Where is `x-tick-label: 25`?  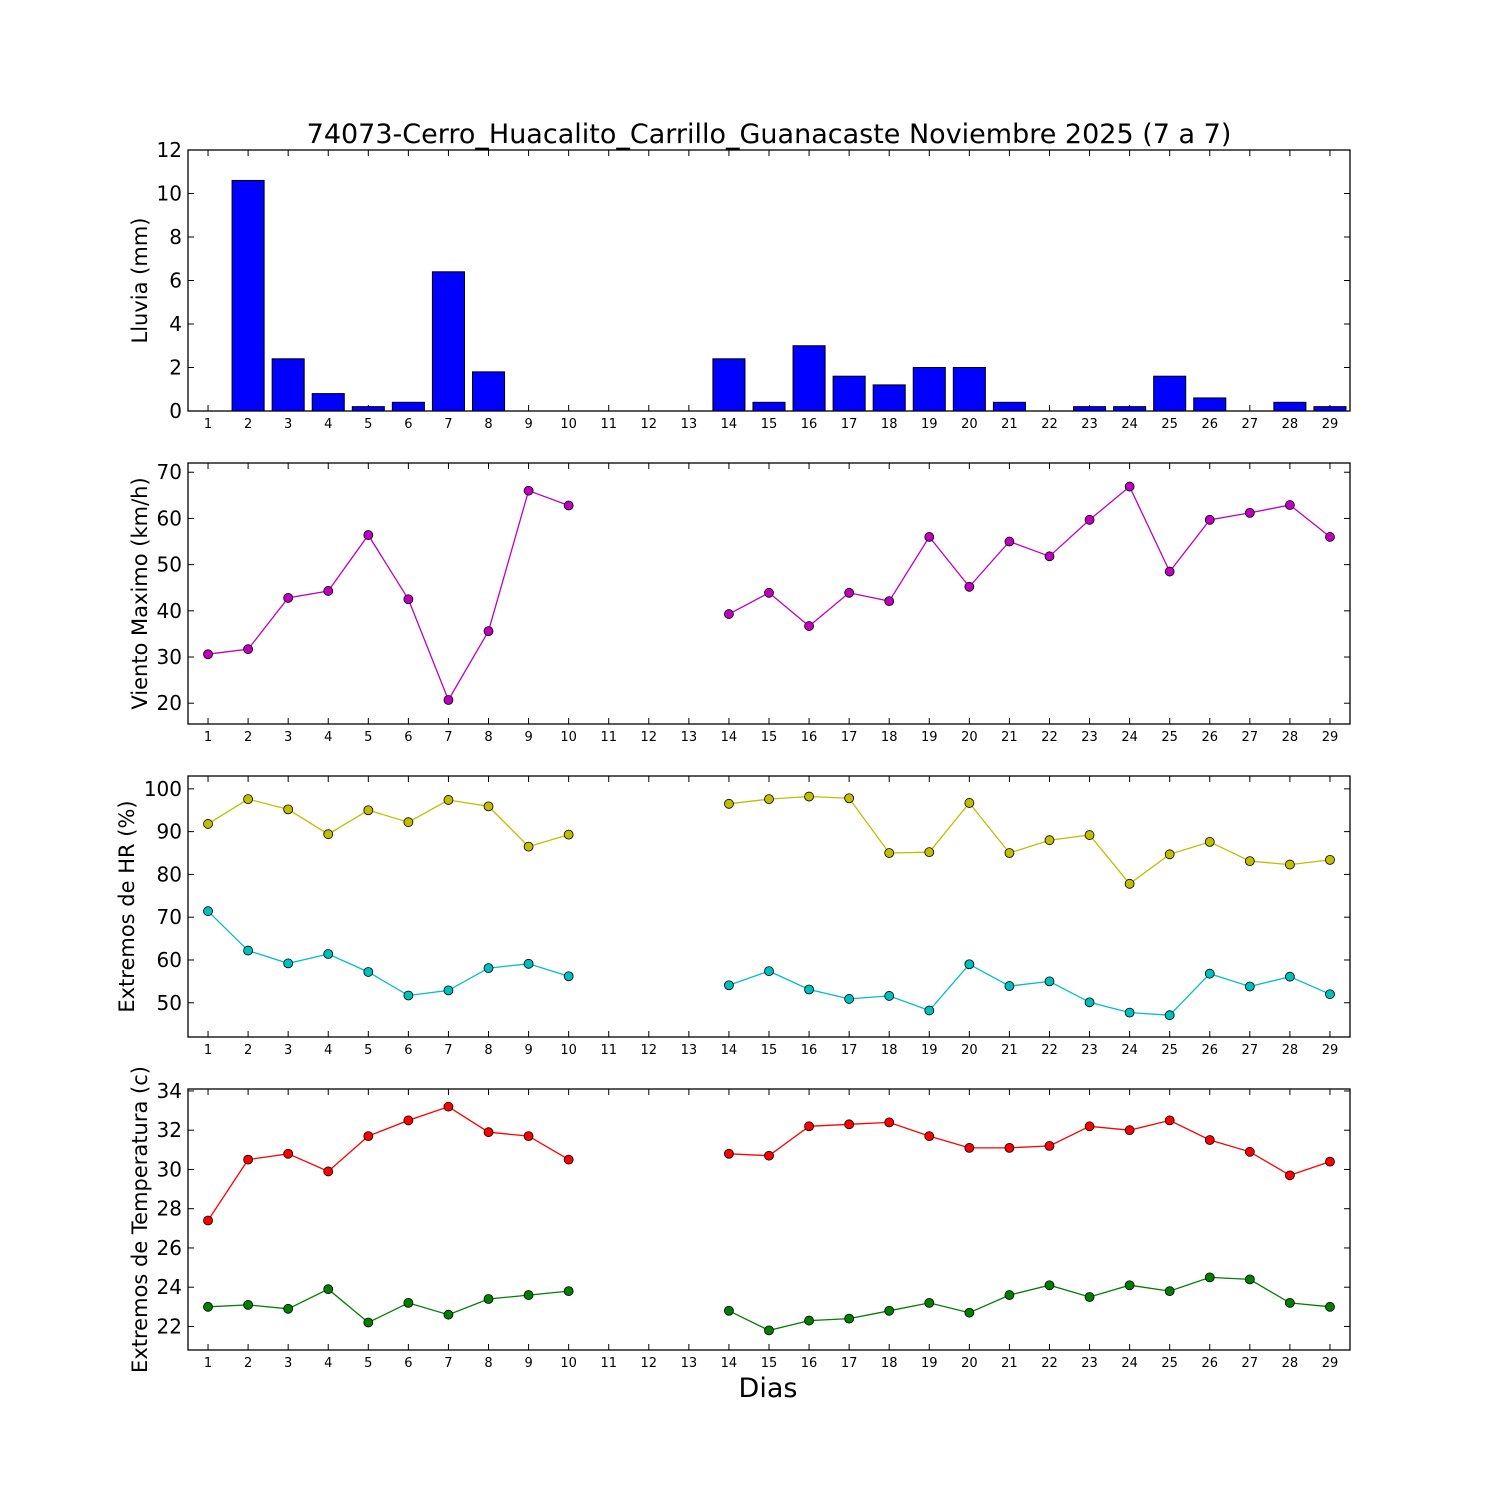 x-tick-label: 25 is located at coordinates (1169, 424).